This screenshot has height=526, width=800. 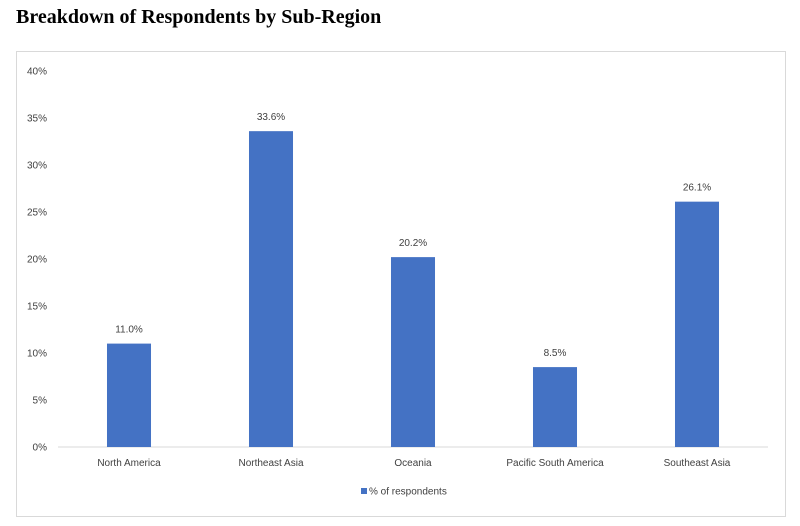 I want to click on data-label: 8.5%, so click(x=555, y=353).